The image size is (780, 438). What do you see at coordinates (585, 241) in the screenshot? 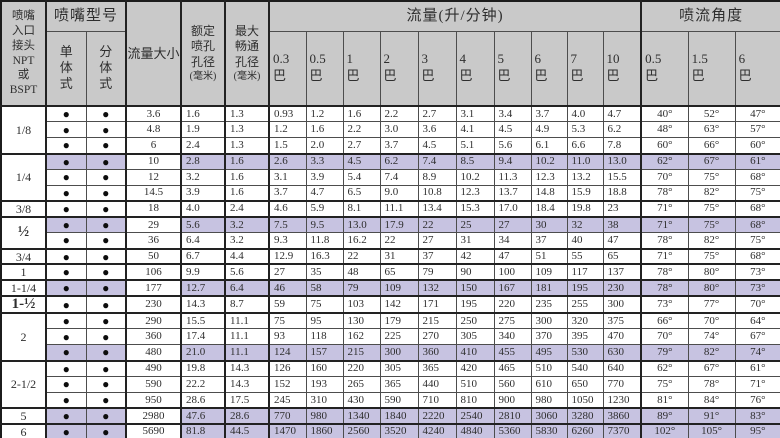
I see `flow-value: 40` at bounding box center [585, 241].